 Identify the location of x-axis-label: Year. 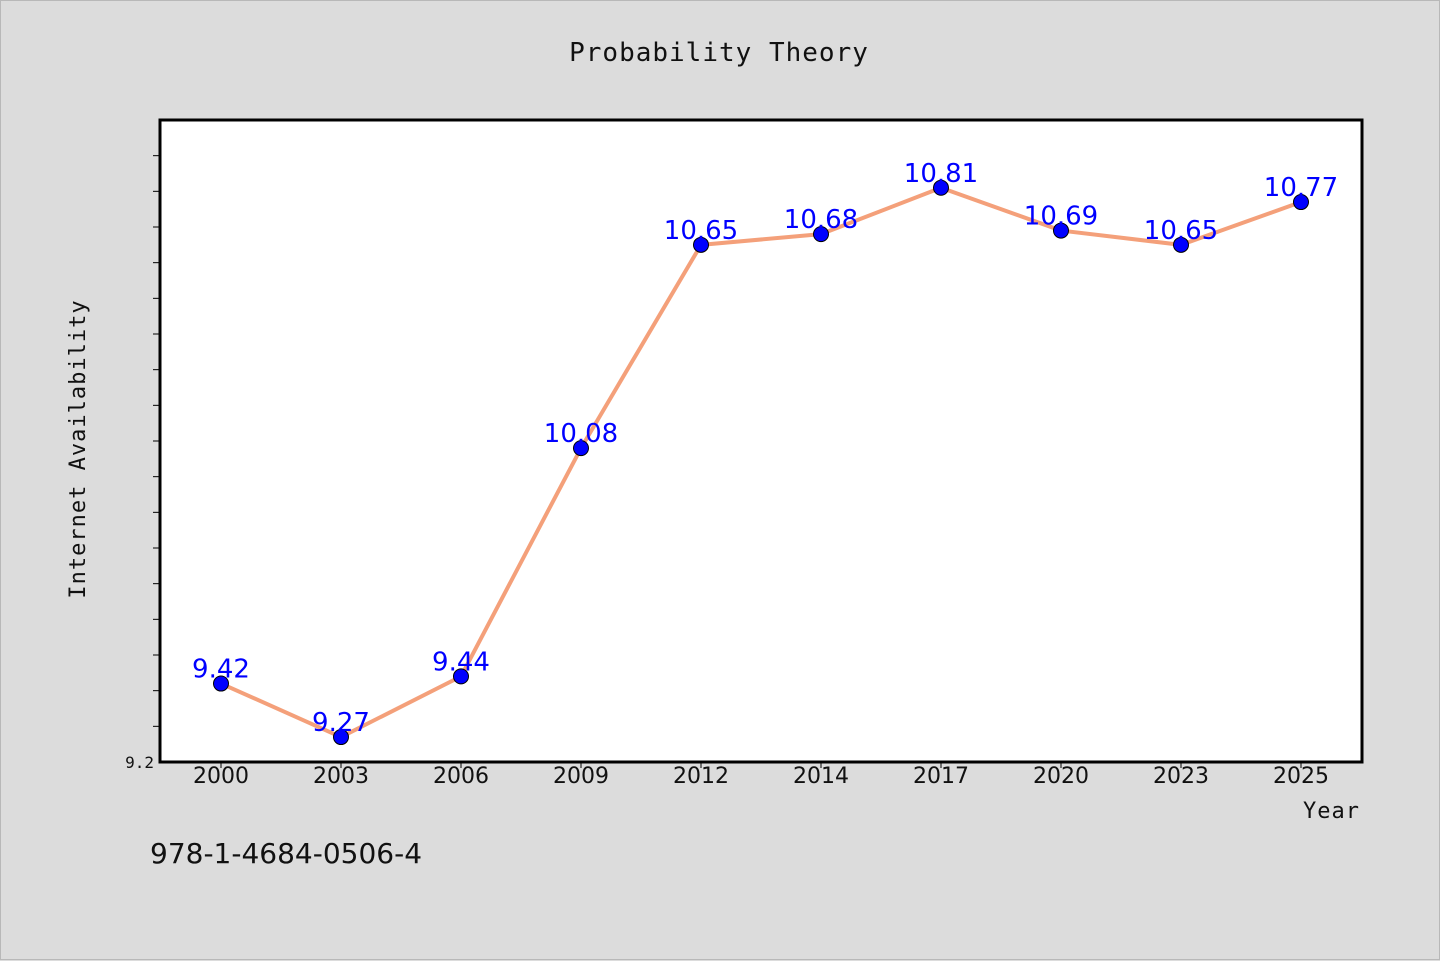
(1331, 811).